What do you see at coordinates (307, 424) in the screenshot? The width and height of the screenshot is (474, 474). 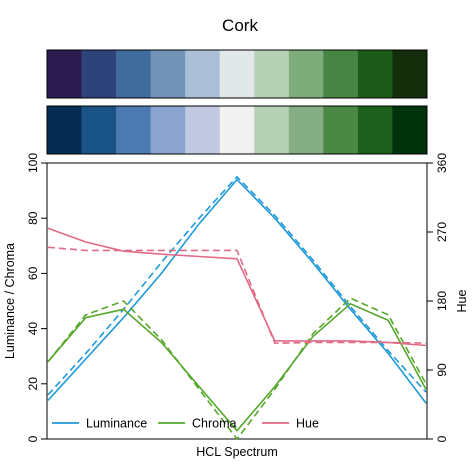 I see `hue-legend-label: Hue` at bounding box center [307, 424].